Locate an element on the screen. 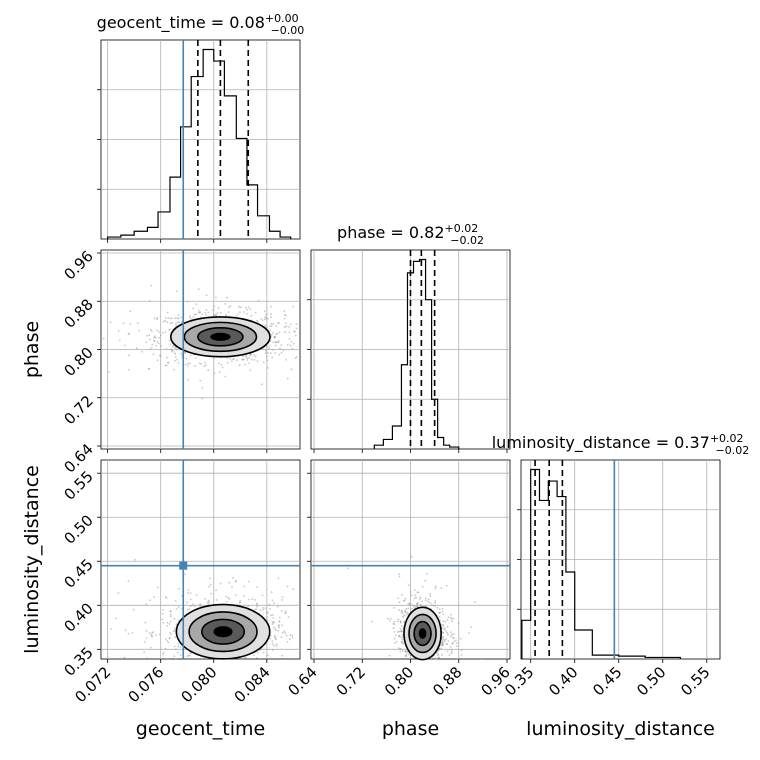 This screenshot has height=760, width=760. y-tick-label: 0.45 is located at coordinates (78, 573).